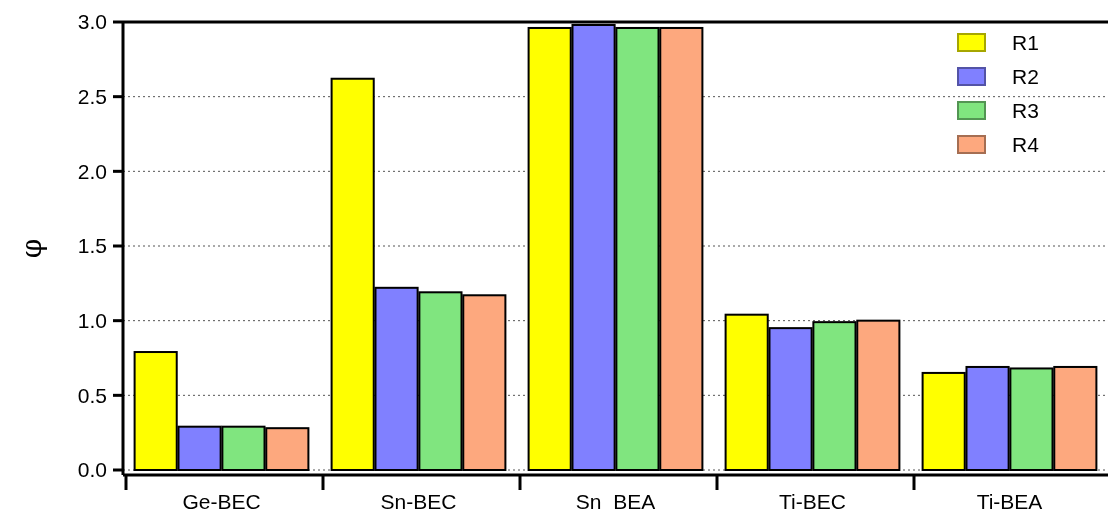 This screenshot has width=1116, height=529. What do you see at coordinates (31, 248) in the screenshot?
I see `y-axis-title: φ` at bounding box center [31, 248].